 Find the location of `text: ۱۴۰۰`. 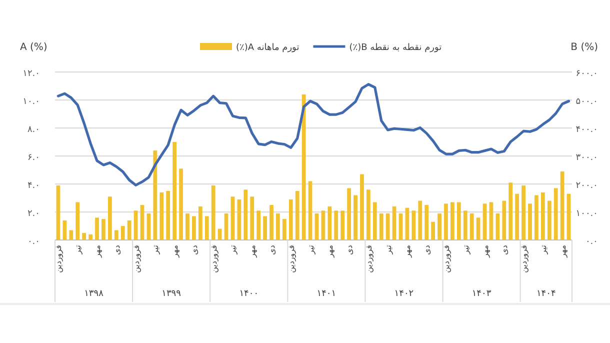

text: ۱۴۰۰ is located at coordinates (249, 294).